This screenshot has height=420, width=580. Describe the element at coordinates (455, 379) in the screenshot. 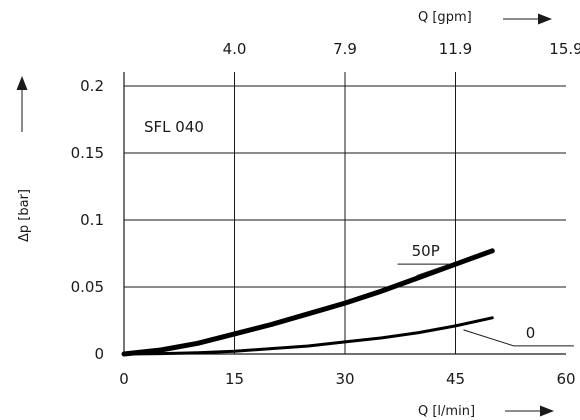

I see `x-tick-label-3: 45` at that location.